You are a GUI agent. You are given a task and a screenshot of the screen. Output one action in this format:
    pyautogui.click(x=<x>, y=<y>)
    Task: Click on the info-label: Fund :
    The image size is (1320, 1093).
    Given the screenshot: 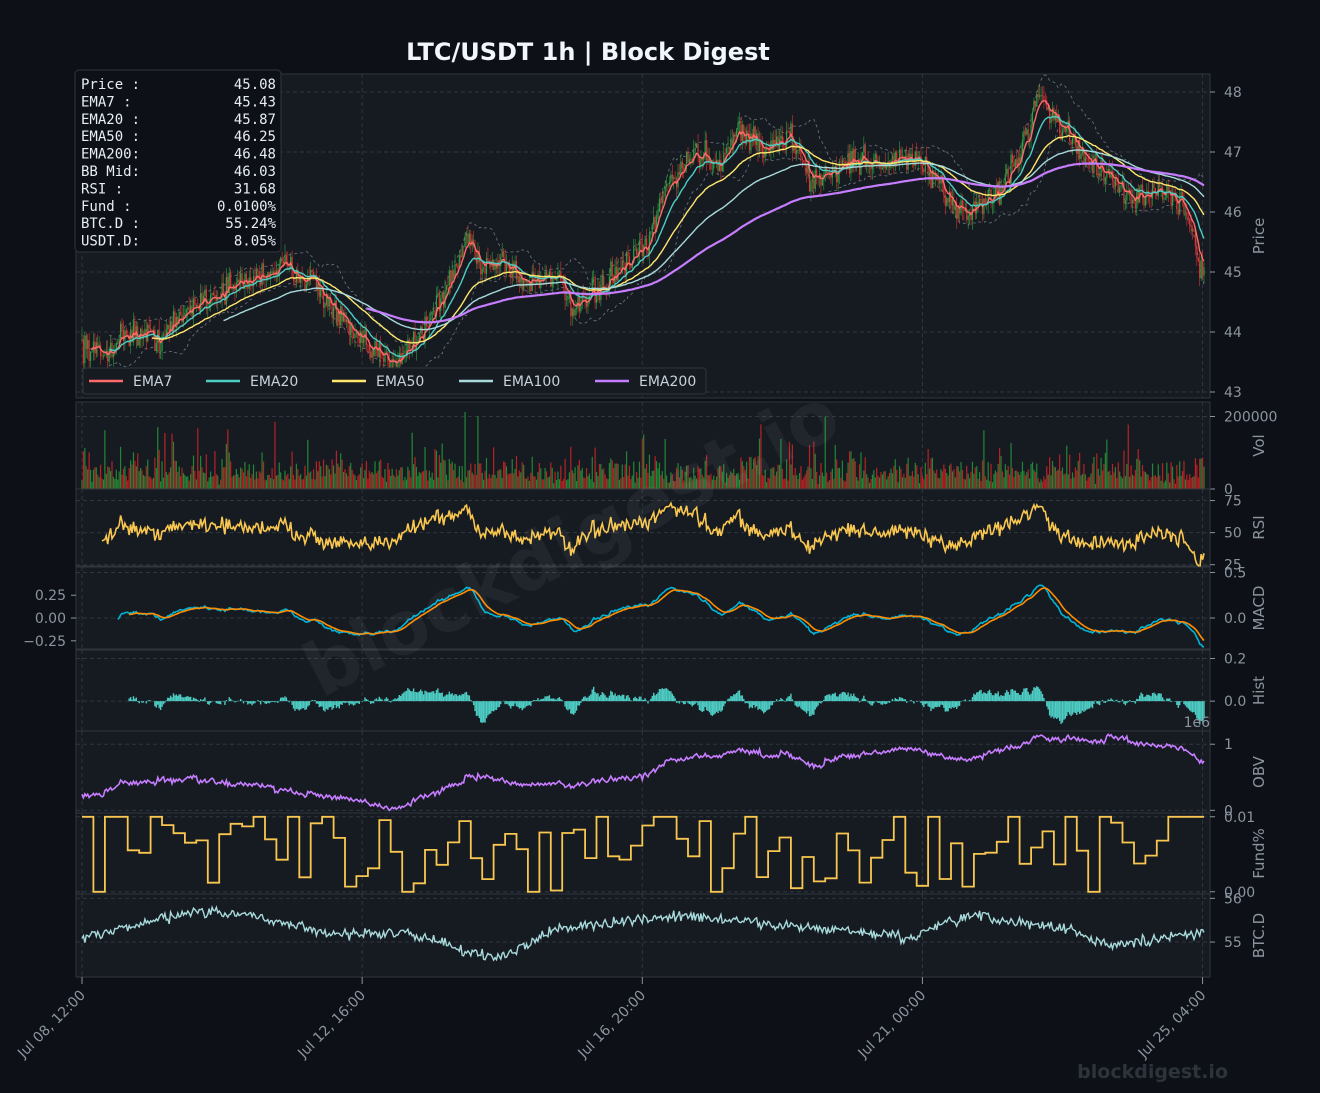 What is the action you would take?
    pyautogui.click(x=106, y=207)
    